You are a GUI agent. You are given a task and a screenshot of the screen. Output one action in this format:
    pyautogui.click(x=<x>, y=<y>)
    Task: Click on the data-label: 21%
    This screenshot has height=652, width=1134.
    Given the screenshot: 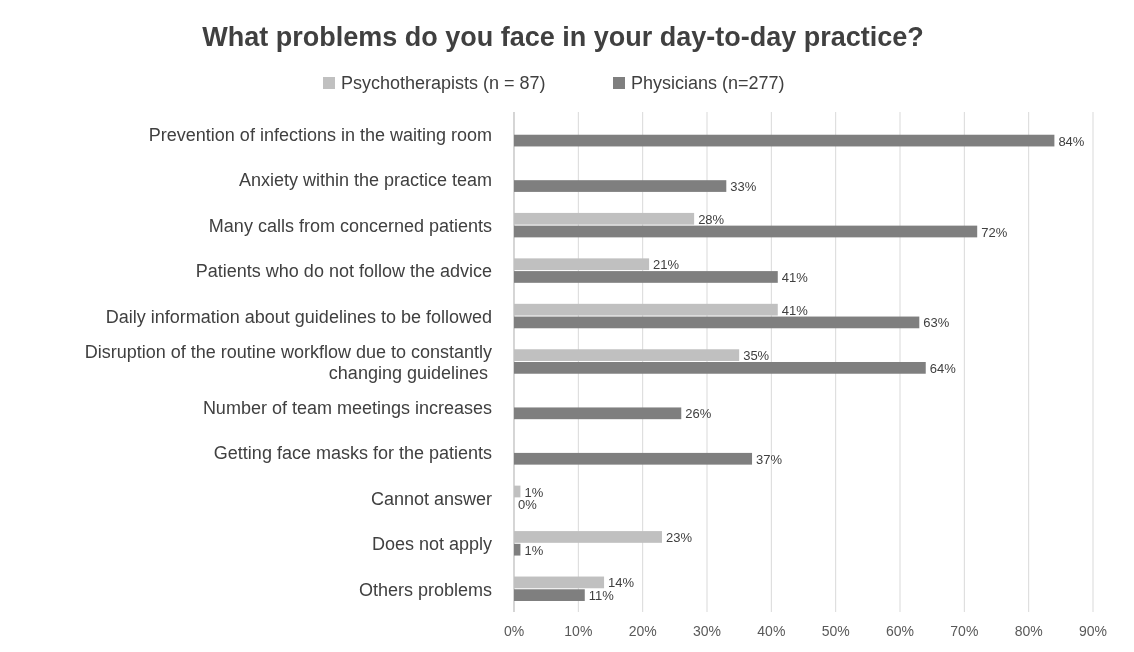 What is the action you would take?
    pyautogui.click(x=666, y=265)
    